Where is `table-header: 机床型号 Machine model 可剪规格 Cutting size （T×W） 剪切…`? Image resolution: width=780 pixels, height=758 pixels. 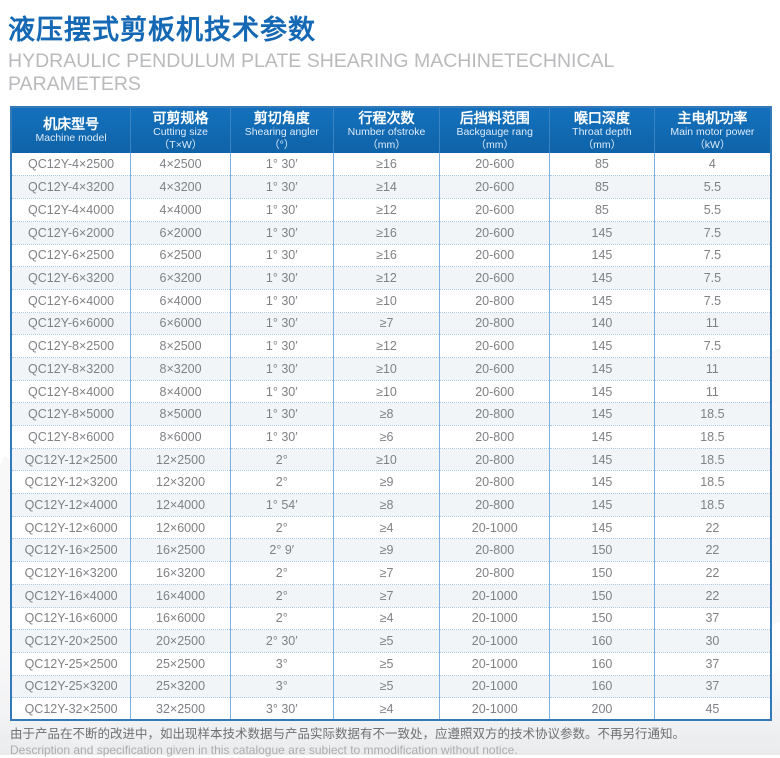 table-header: 机床型号 Machine model 可剪规格 Cutting size （T×W） 剪切… is located at coordinates (391, 130).